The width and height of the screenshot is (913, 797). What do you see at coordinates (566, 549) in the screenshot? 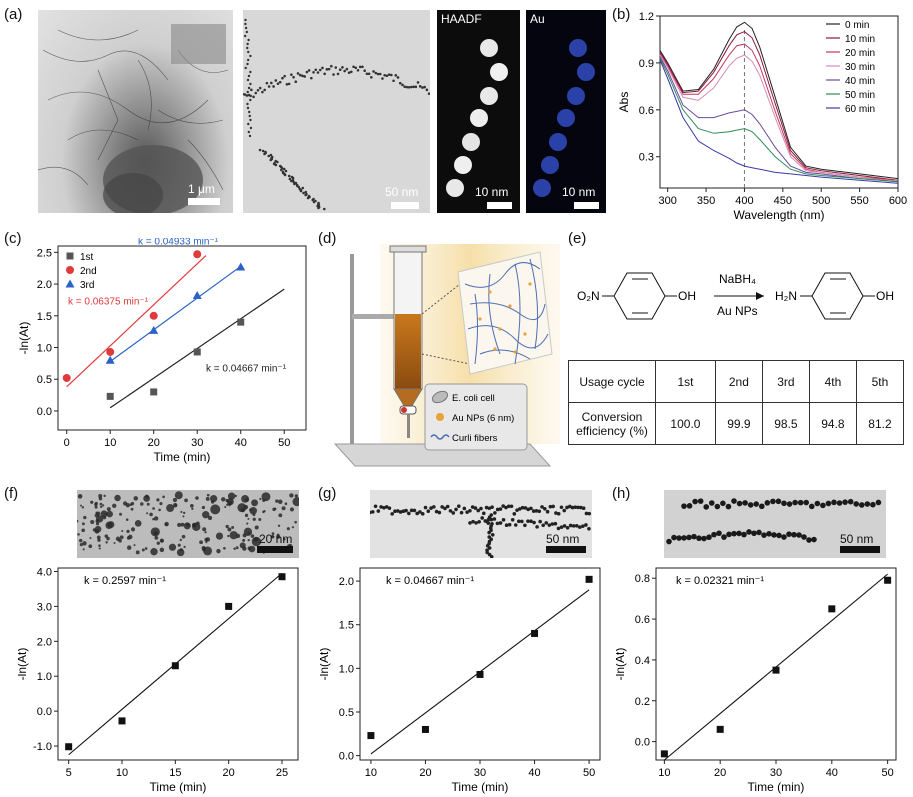
I see `scale-bar` at bounding box center [566, 549].